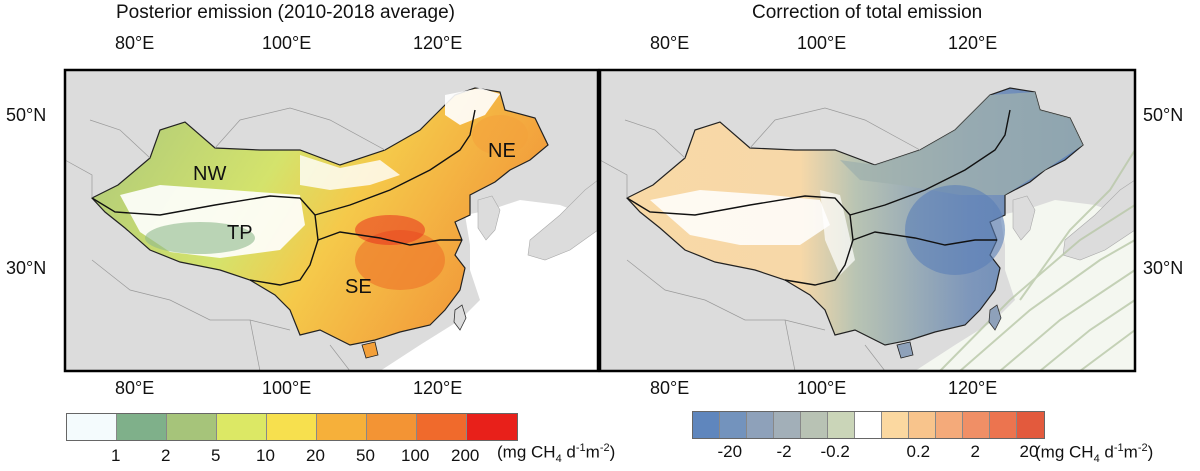  What do you see at coordinates (489, 218) in the screenshot?
I see `left-korea` at bounding box center [489, 218].